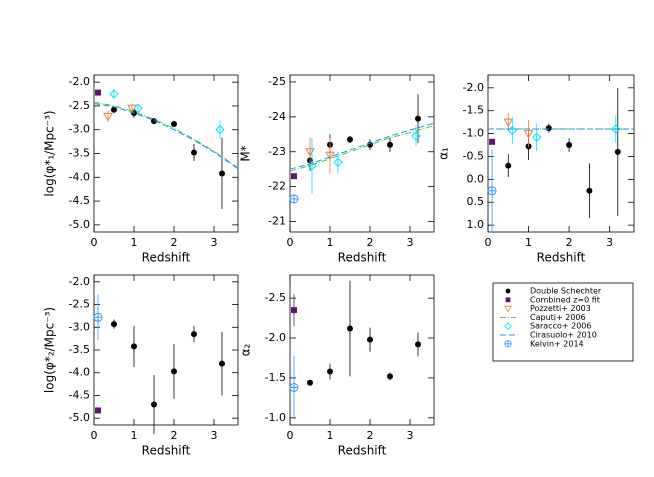 The height and width of the screenshot is (477, 654). I want to click on legend-label: Caputi+ 2006, so click(558, 317).